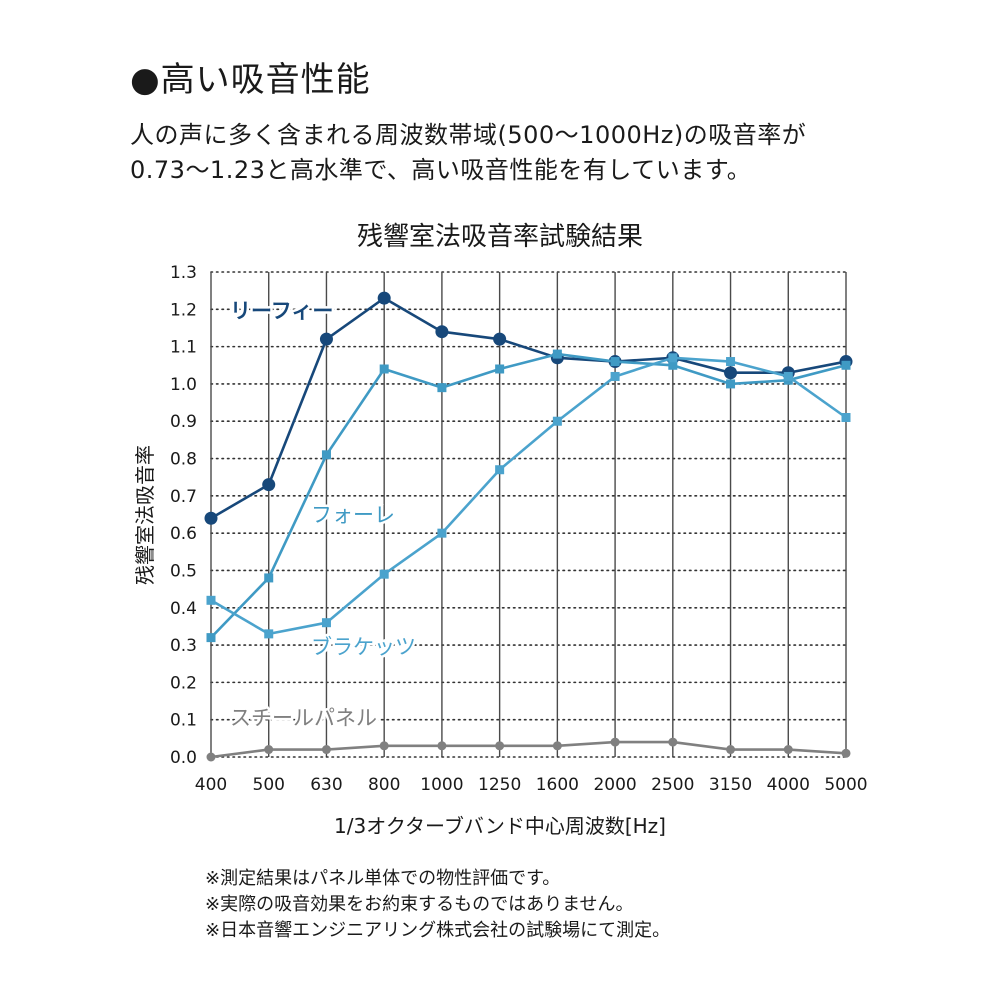 Image resolution: width=1000 pixels, height=1000 pixels. Describe the element at coordinates (438, 930) in the screenshot. I see `footnote-3: ※日本音響エンジニアリング株式会社の試験場にて測定。` at that location.